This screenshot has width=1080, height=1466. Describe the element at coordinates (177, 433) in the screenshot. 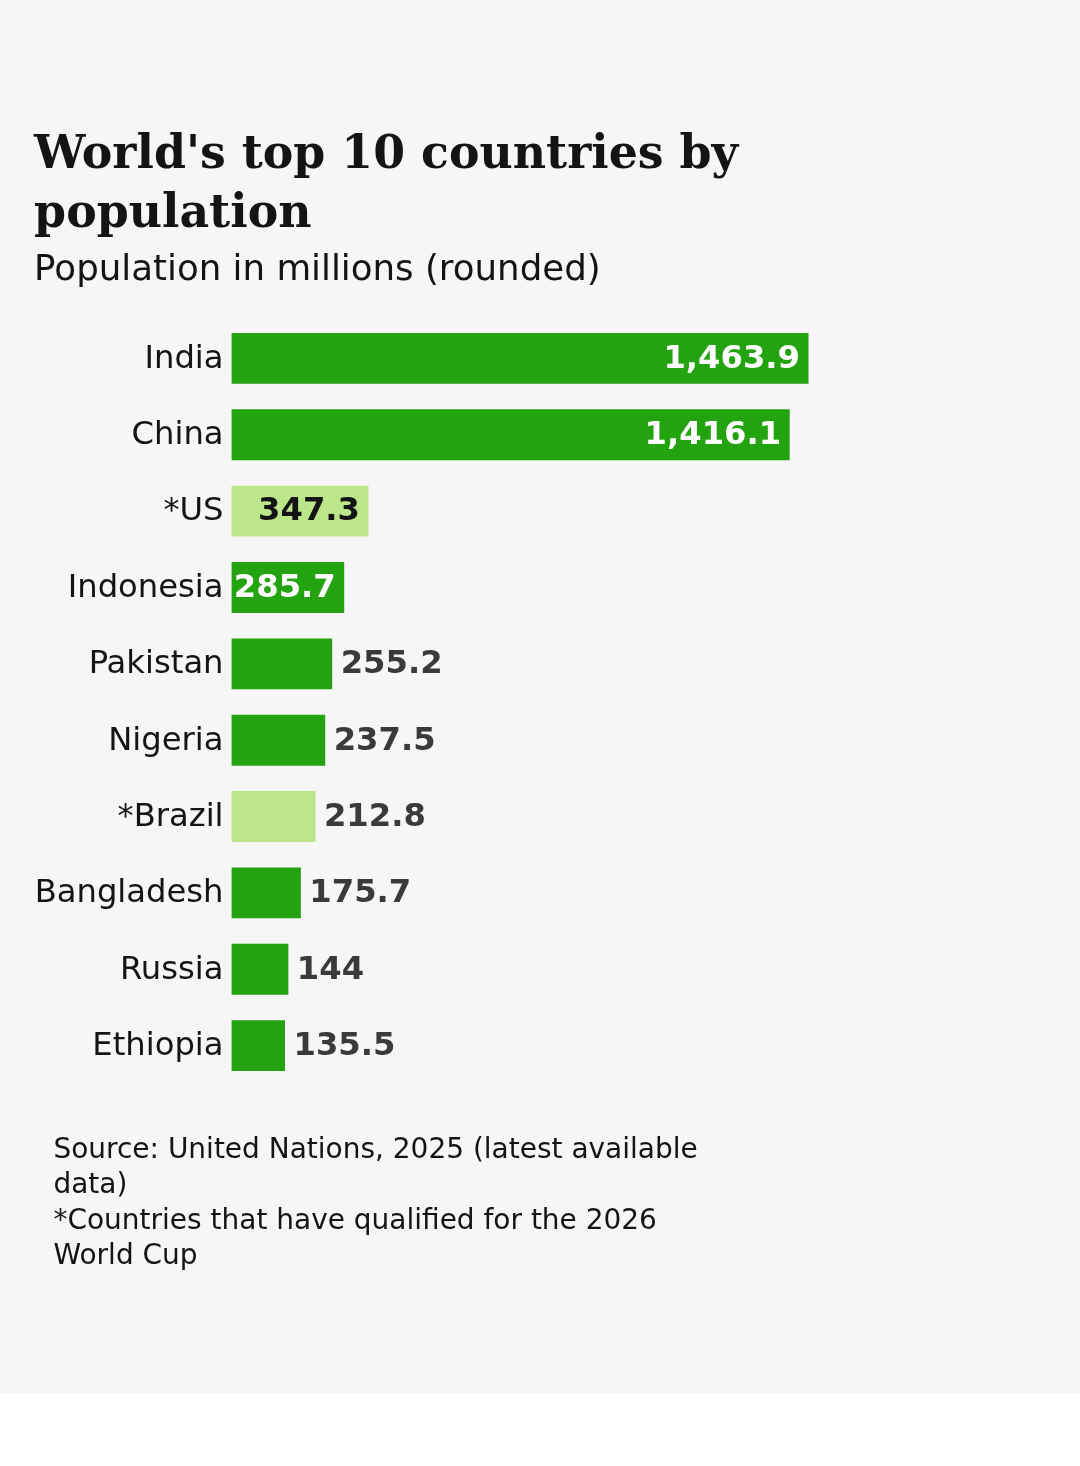

I see `y-tick-label: China` at that location.